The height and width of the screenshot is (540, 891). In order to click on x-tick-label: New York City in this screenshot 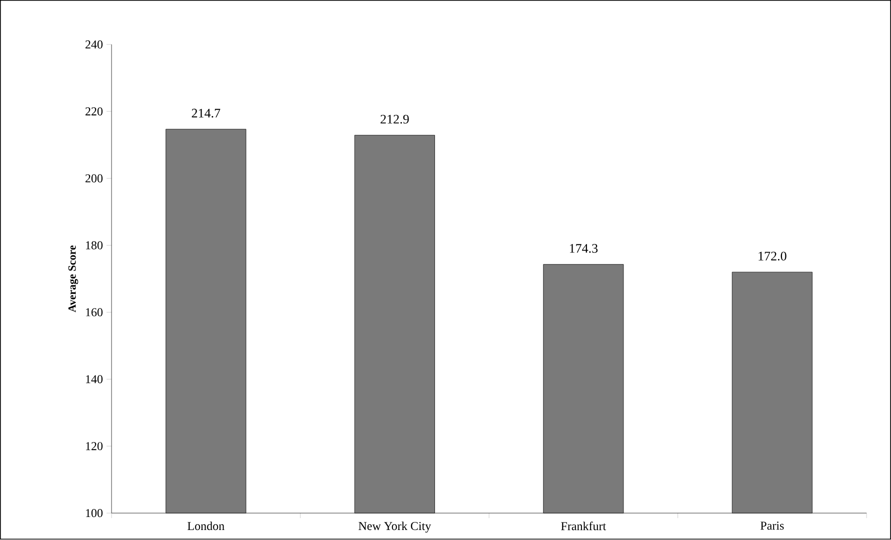, I will do `click(395, 527)`.